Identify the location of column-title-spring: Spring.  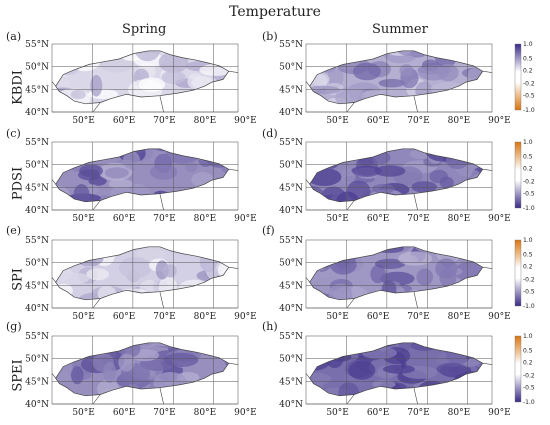
(144, 29).